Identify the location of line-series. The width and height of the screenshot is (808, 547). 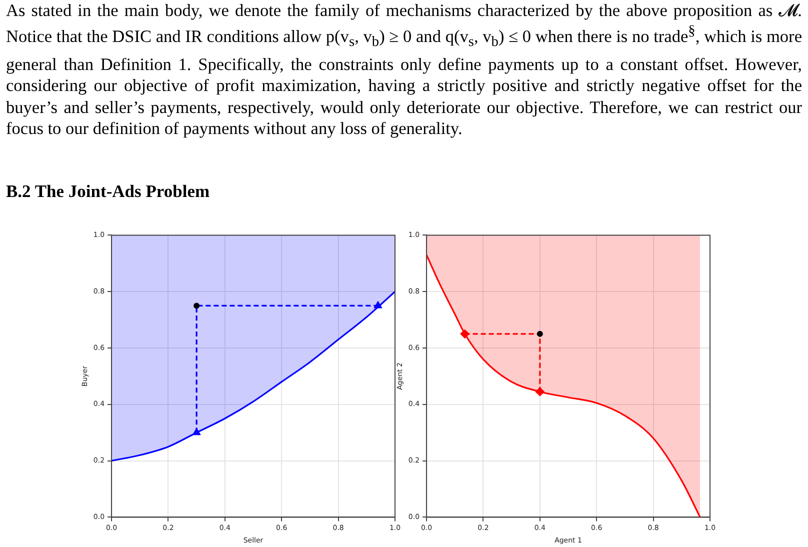
(253, 376).